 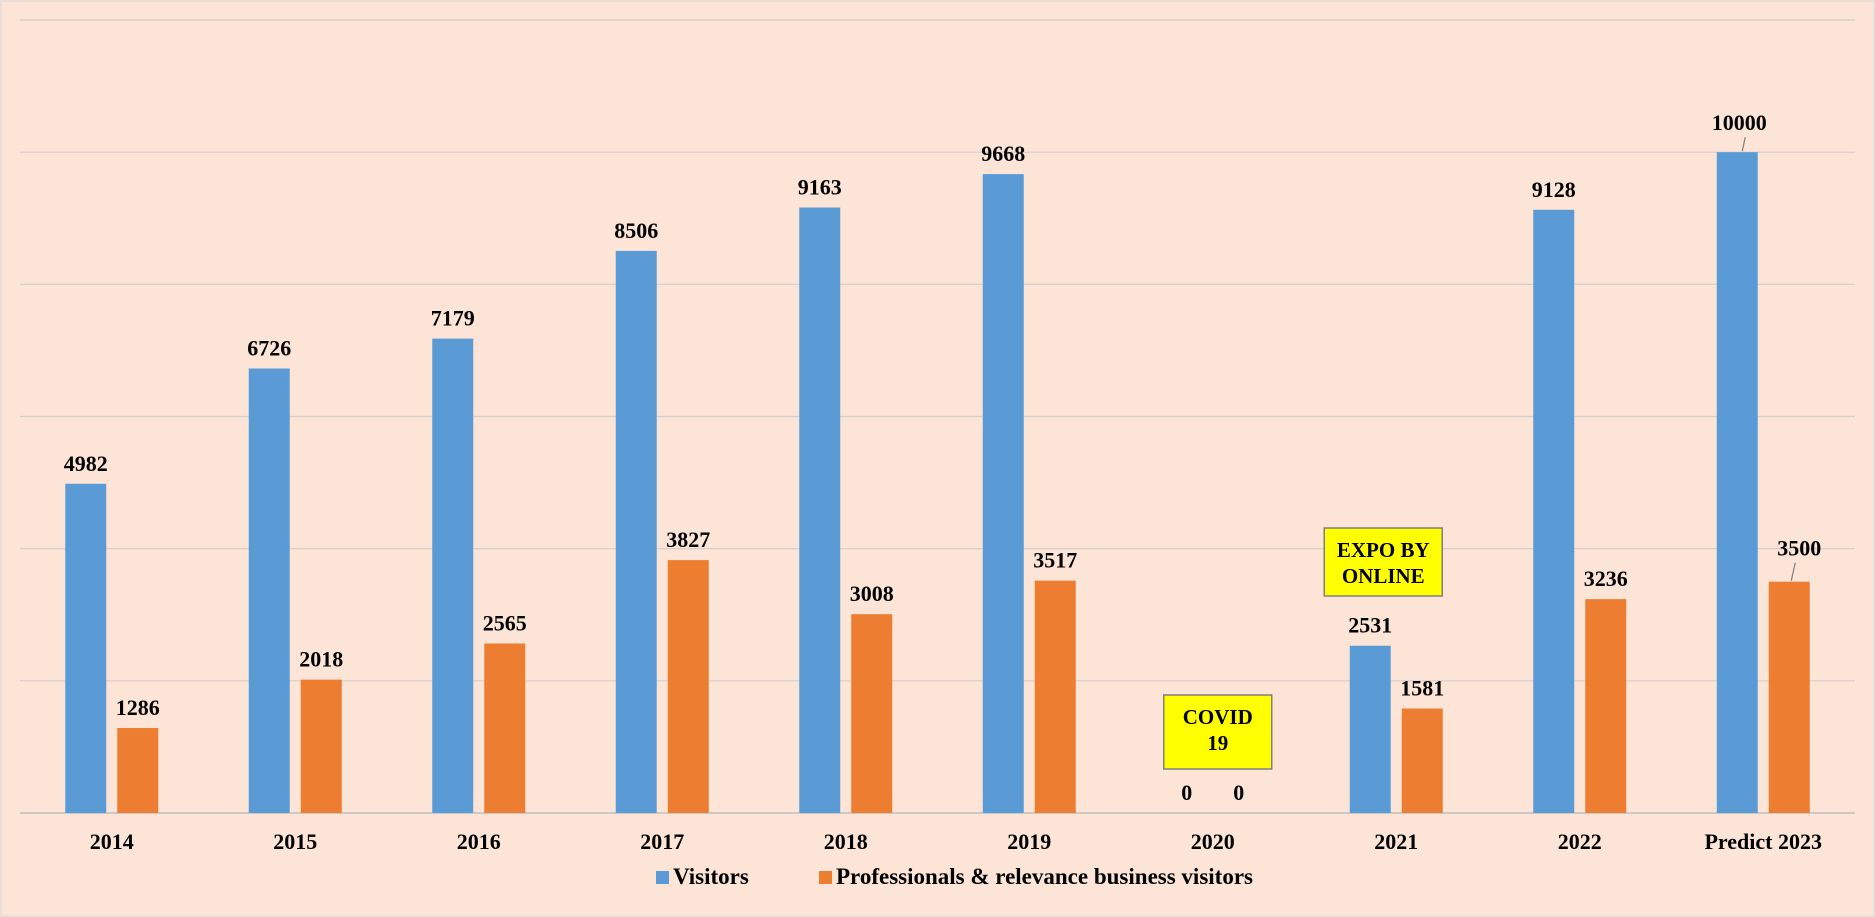 What do you see at coordinates (112, 841) in the screenshot?
I see `x-tick-2014: 2014` at bounding box center [112, 841].